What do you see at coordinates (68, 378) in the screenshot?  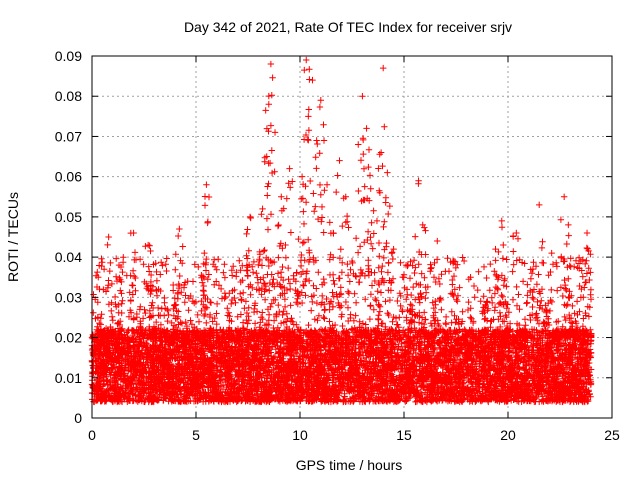 I see `y-tick-label: 0.01` at bounding box center [68, 378].